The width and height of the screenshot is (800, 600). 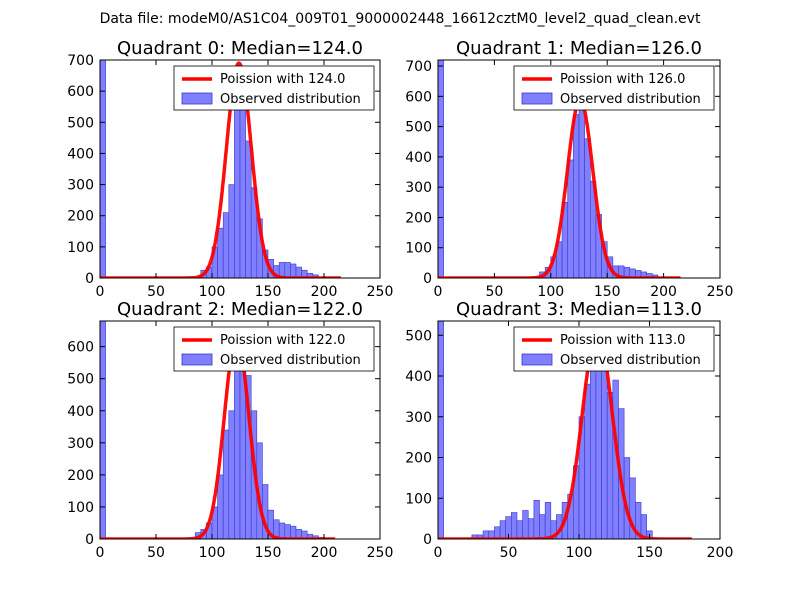 I want to click on quadrant-2-y-tick-label: 400, so click(x=80, y=412).